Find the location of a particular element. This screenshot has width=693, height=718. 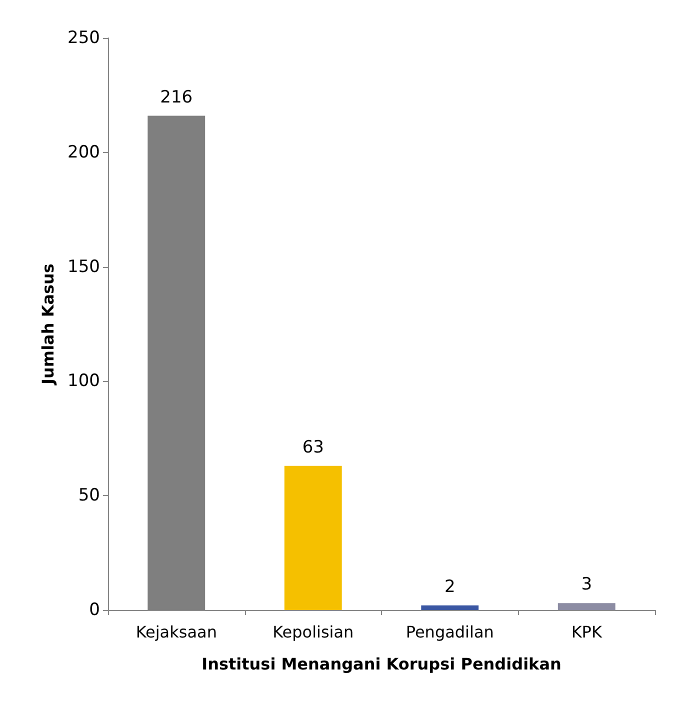

data-label: 2 is located at coordinates (450, 586).